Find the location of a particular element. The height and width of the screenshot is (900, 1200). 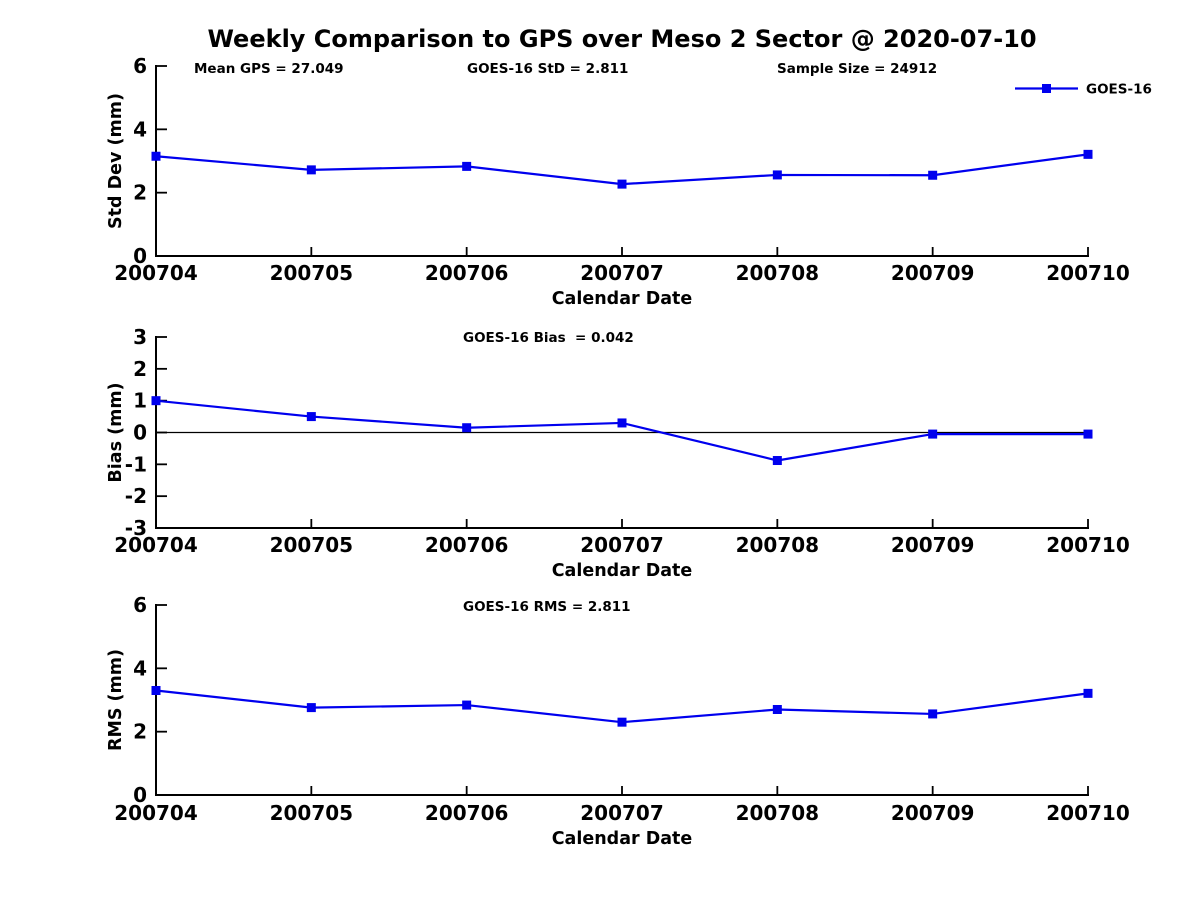

y-axis-label: Bias (mm) is located at coordinates (116, 432).